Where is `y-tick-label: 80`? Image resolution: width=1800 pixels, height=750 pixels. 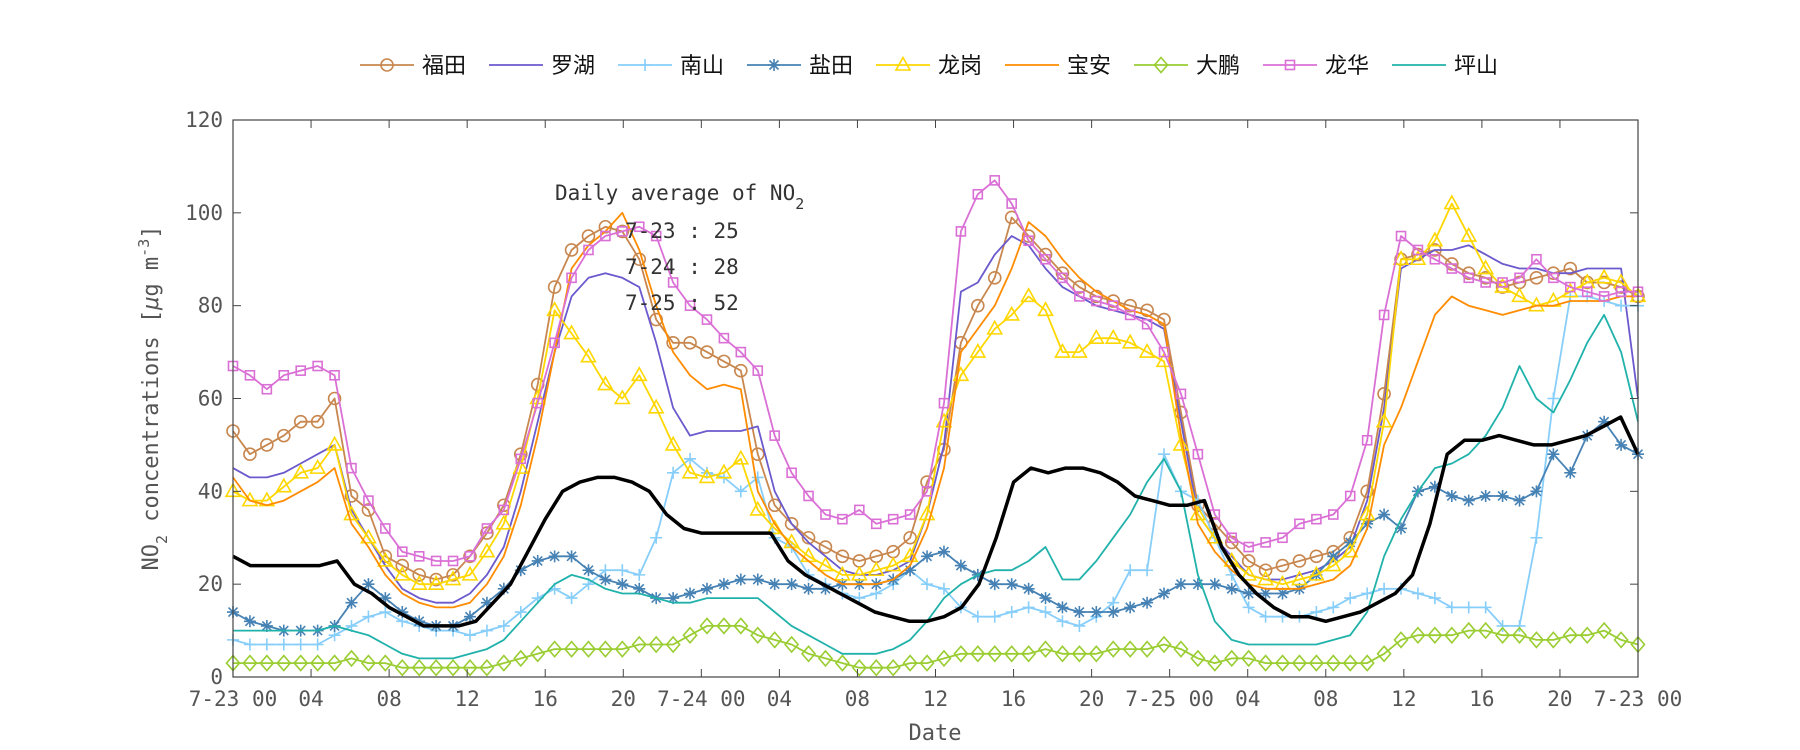
y-tick-label: 80 is located at coordinates (210, 306).